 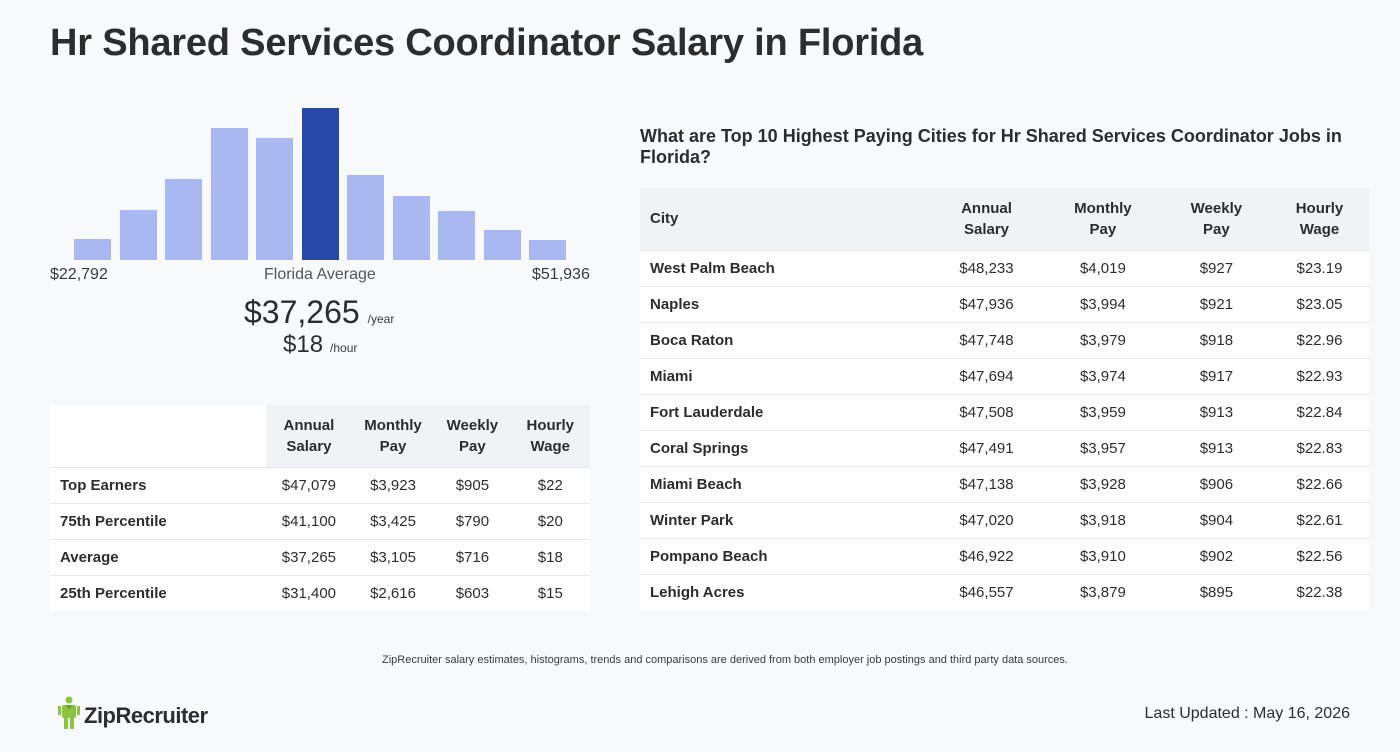 What do you see at coordinates (1103, 219) in the screenshot?
I see `city-header-monthly: Monthly Pay` at bounding box center [1103, 219].